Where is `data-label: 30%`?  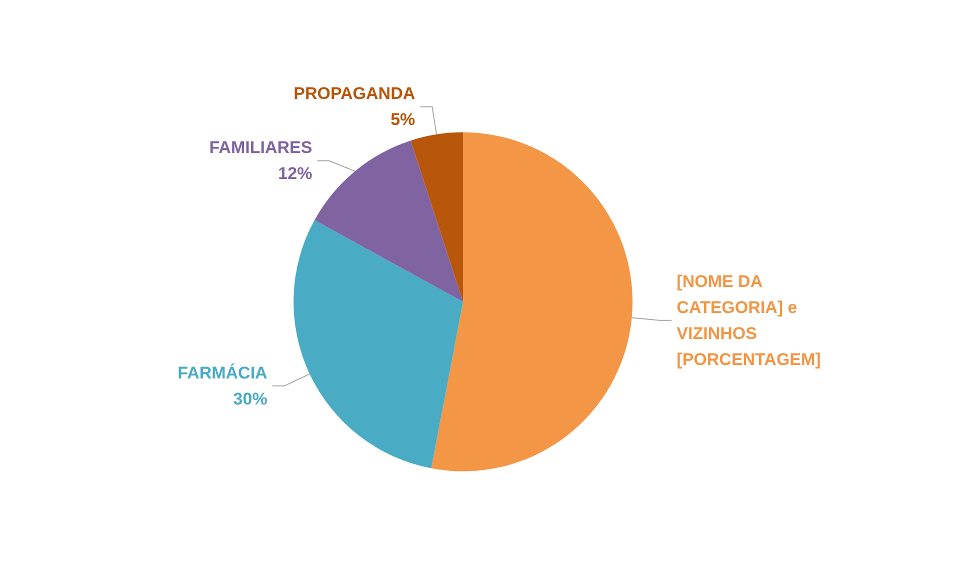
data-label: 30% is located at coordinates (250, 398).